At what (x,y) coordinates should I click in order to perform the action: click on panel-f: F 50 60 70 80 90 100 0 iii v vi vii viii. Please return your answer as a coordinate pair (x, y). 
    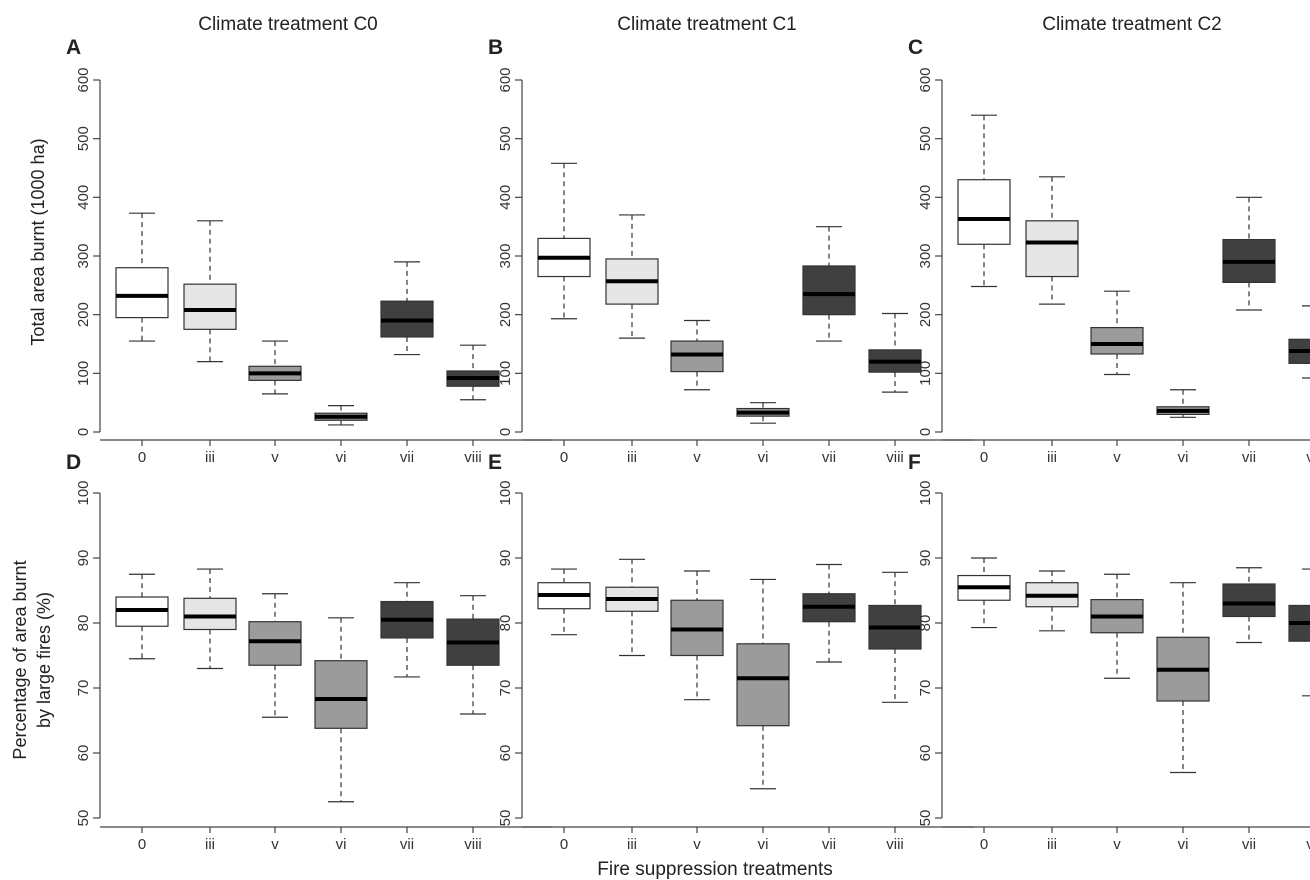
    Looking at the image, I should click on (1109, 652).